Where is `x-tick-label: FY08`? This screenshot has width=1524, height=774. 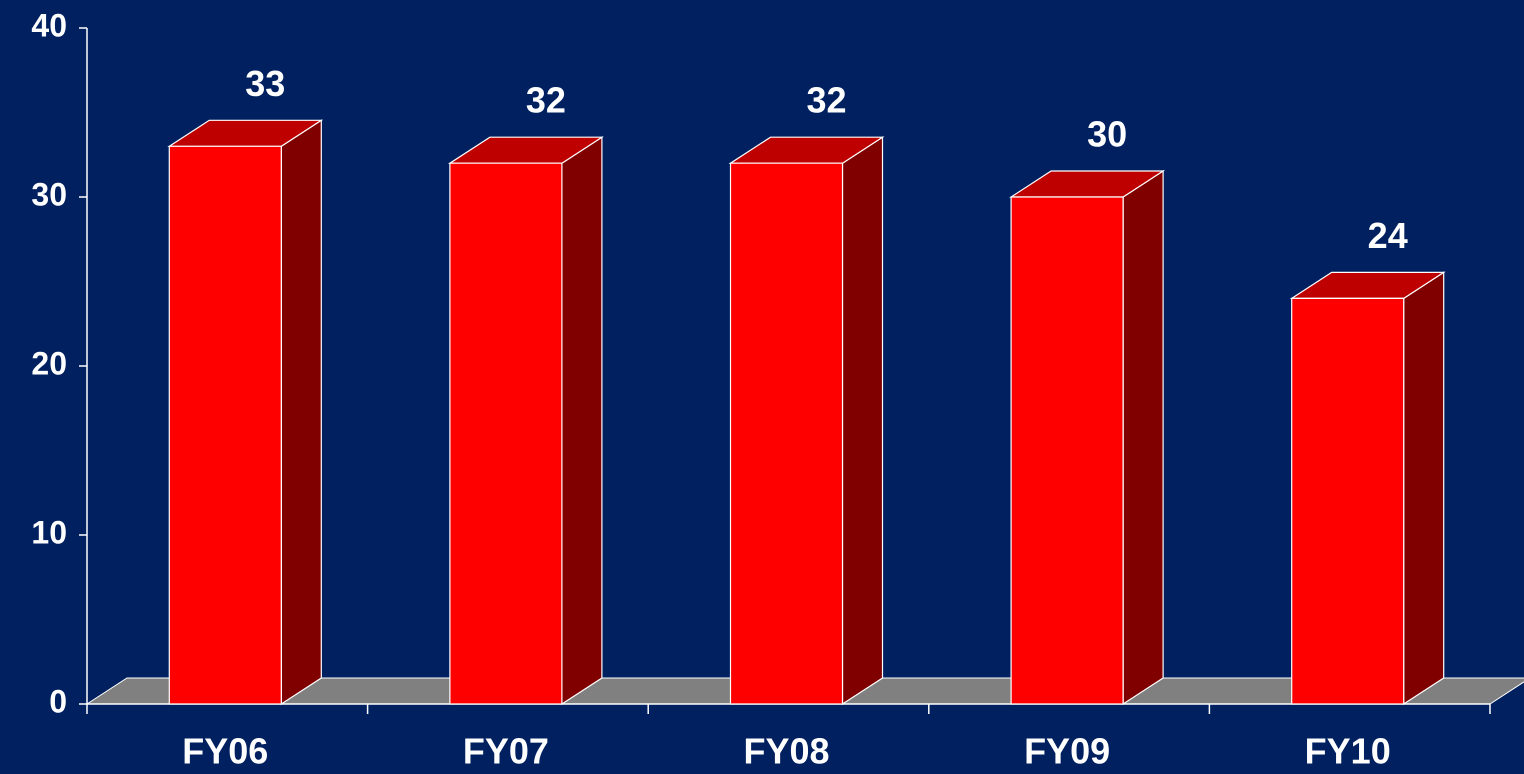
x-tick-label: FY08 is located at coordinates (786, 751).